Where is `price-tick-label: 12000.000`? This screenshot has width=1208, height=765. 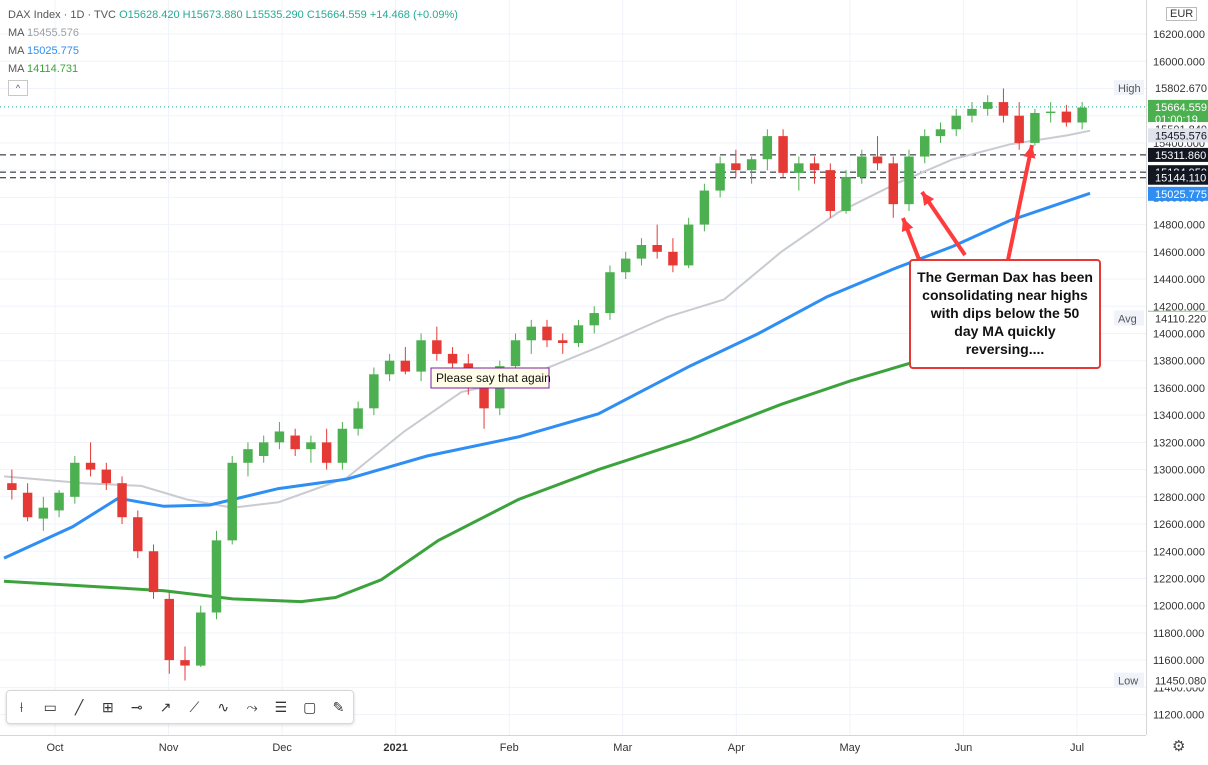
price-tick-label: 12000.000 is located at coordinates (1179, 607).